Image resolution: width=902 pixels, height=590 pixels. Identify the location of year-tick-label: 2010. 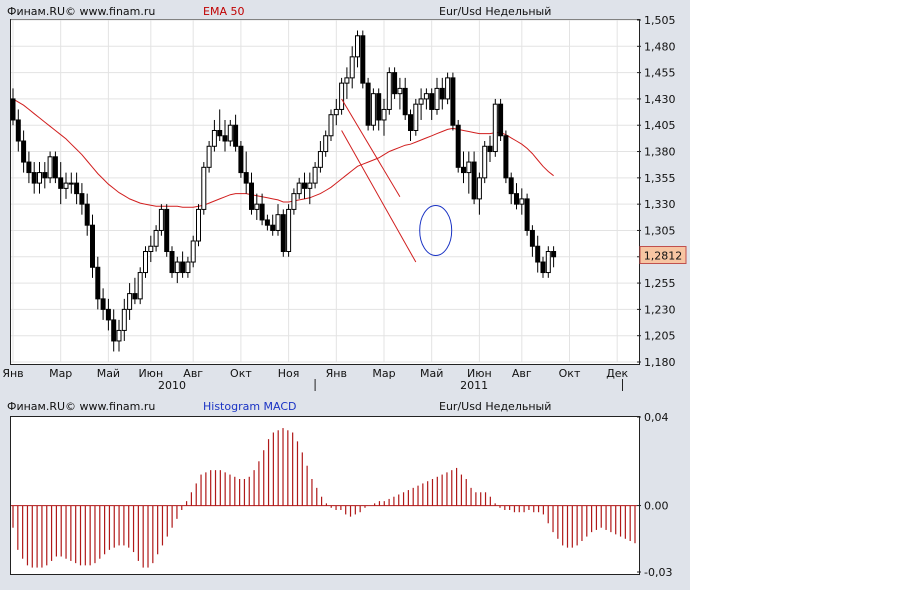
(172, 385).